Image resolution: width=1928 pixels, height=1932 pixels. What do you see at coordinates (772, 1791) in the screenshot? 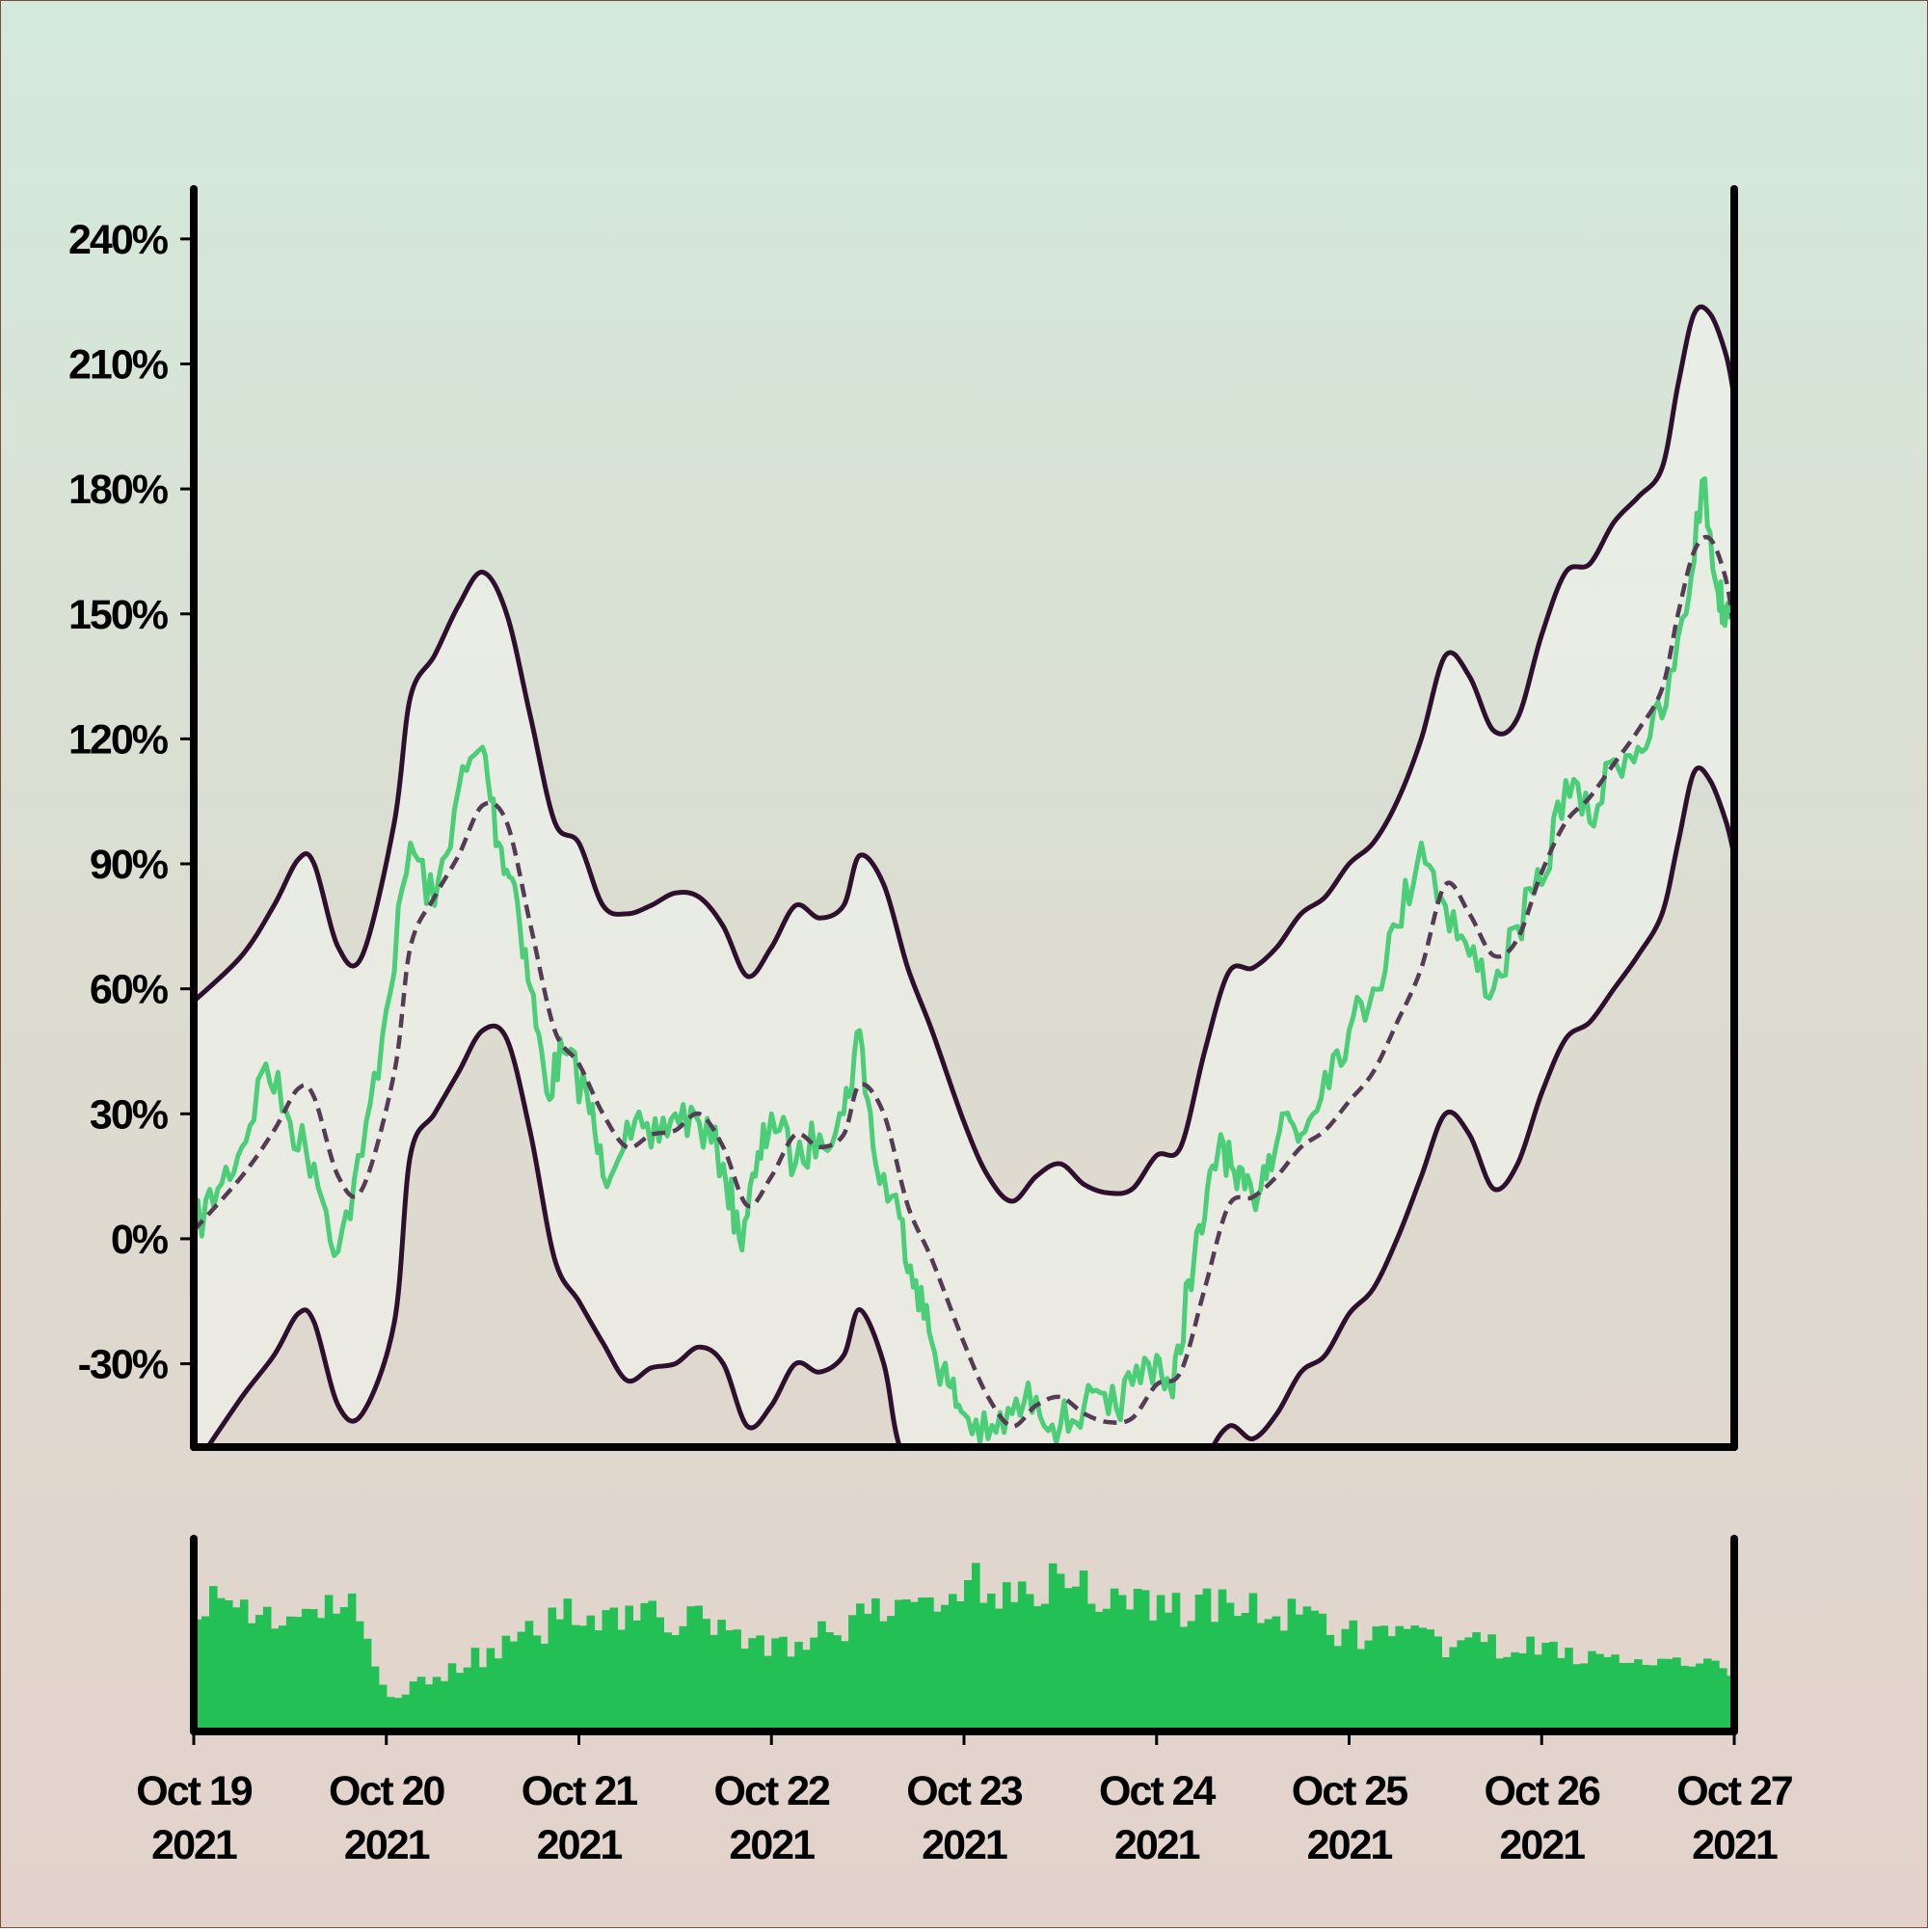
I see `x-tick-label-date: Oct 22` at bounding box center [772, 1791].